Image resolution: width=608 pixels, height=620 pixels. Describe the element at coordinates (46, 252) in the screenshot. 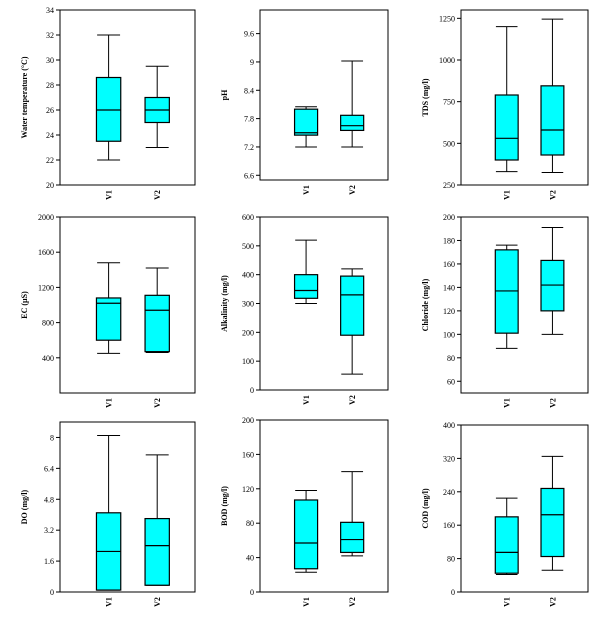

I see `y-tick-label: 1600` at that location.